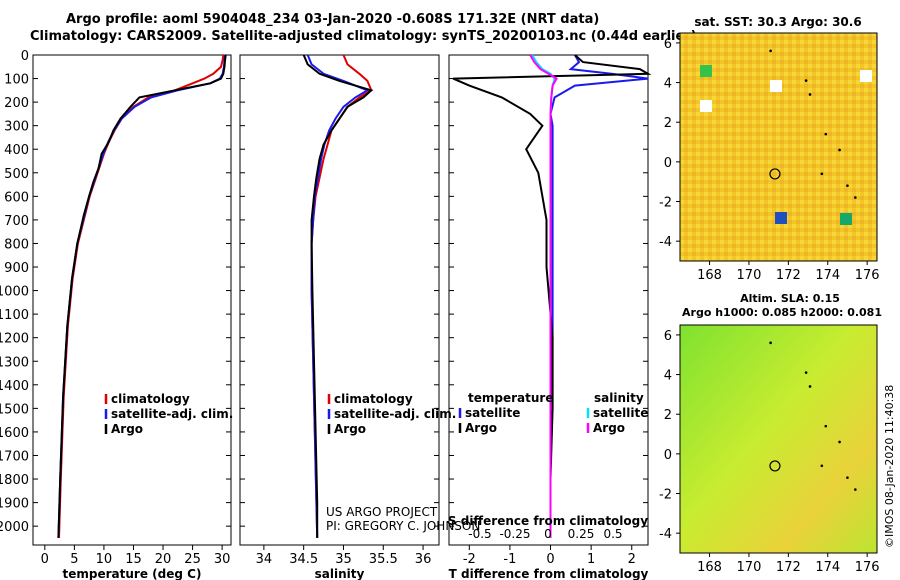 This screenshot has width=900, height=580. I want to click on depth-tick-label: 0, so click(25, 56).